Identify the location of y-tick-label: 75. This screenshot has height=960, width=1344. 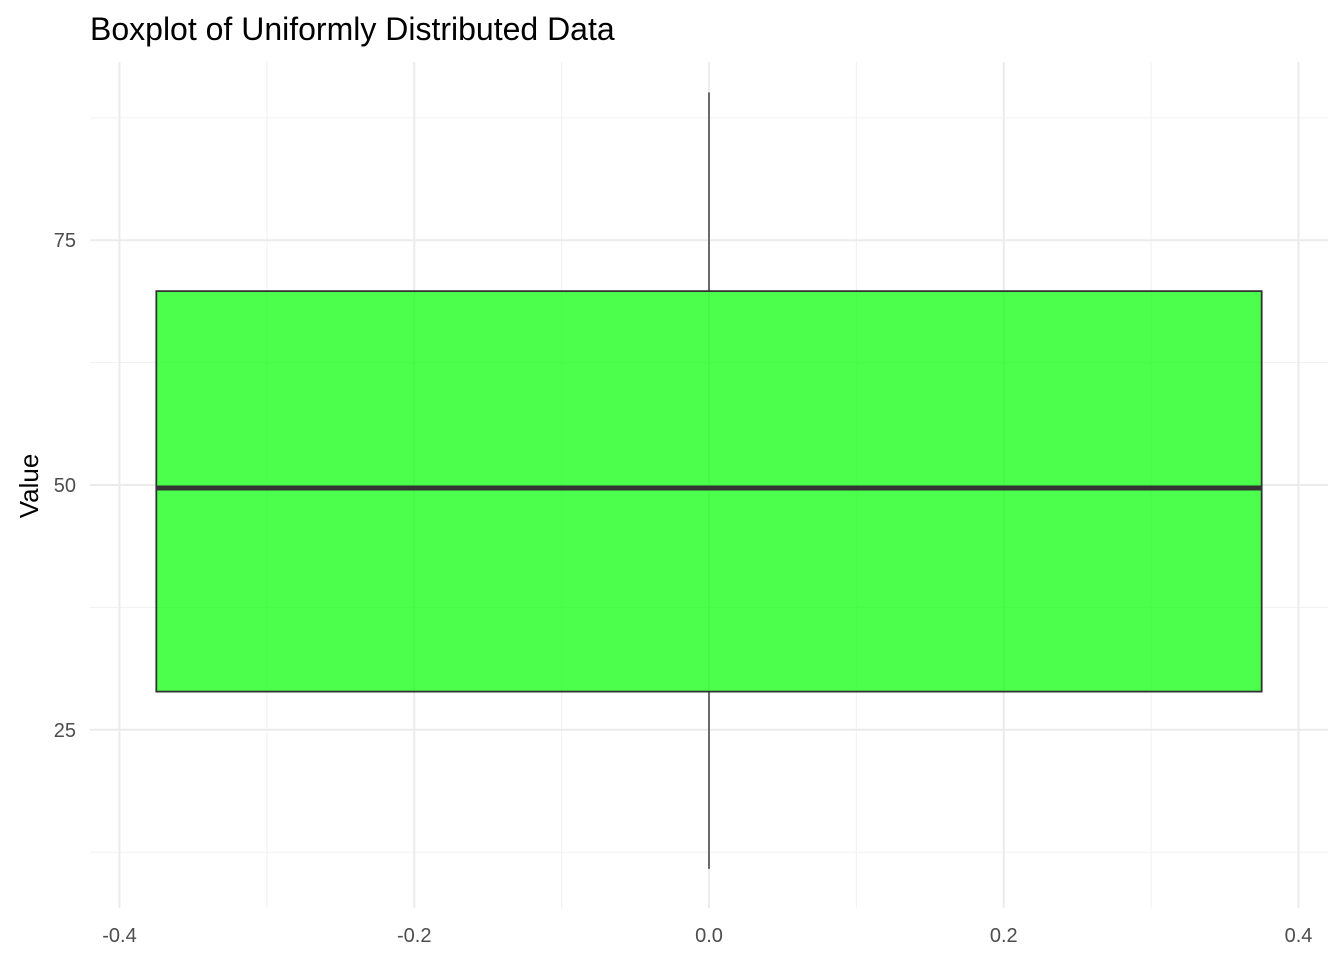
(65, 241).